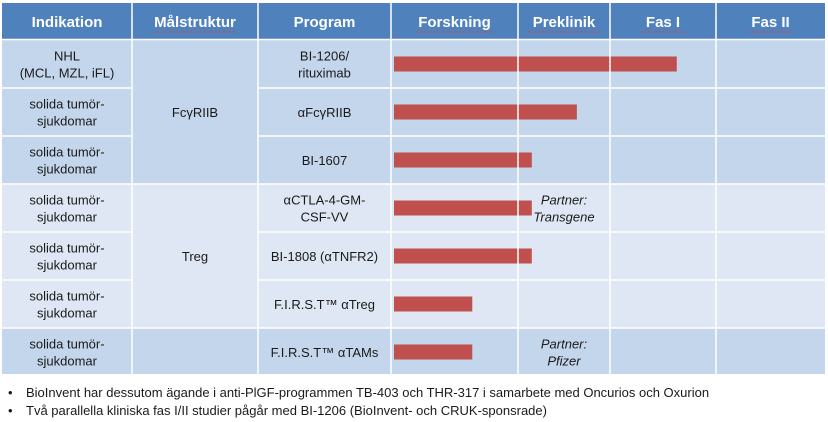 The width and height of the screenshot is (828, 422). What do you see at coordinates (663, 22) in the screenshot?
I see `column-header: Fas I` at bounding box center [663, 22].